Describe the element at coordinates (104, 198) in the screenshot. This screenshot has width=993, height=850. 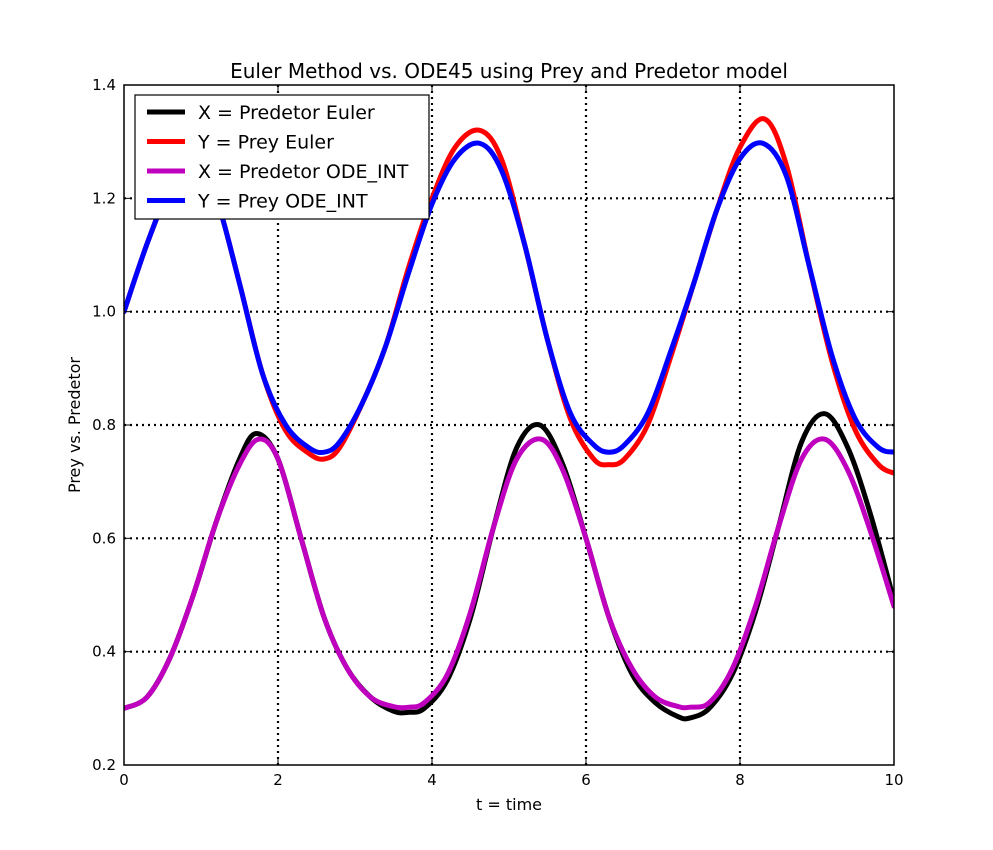
I see `y-tick-label: 1.2` at that location.